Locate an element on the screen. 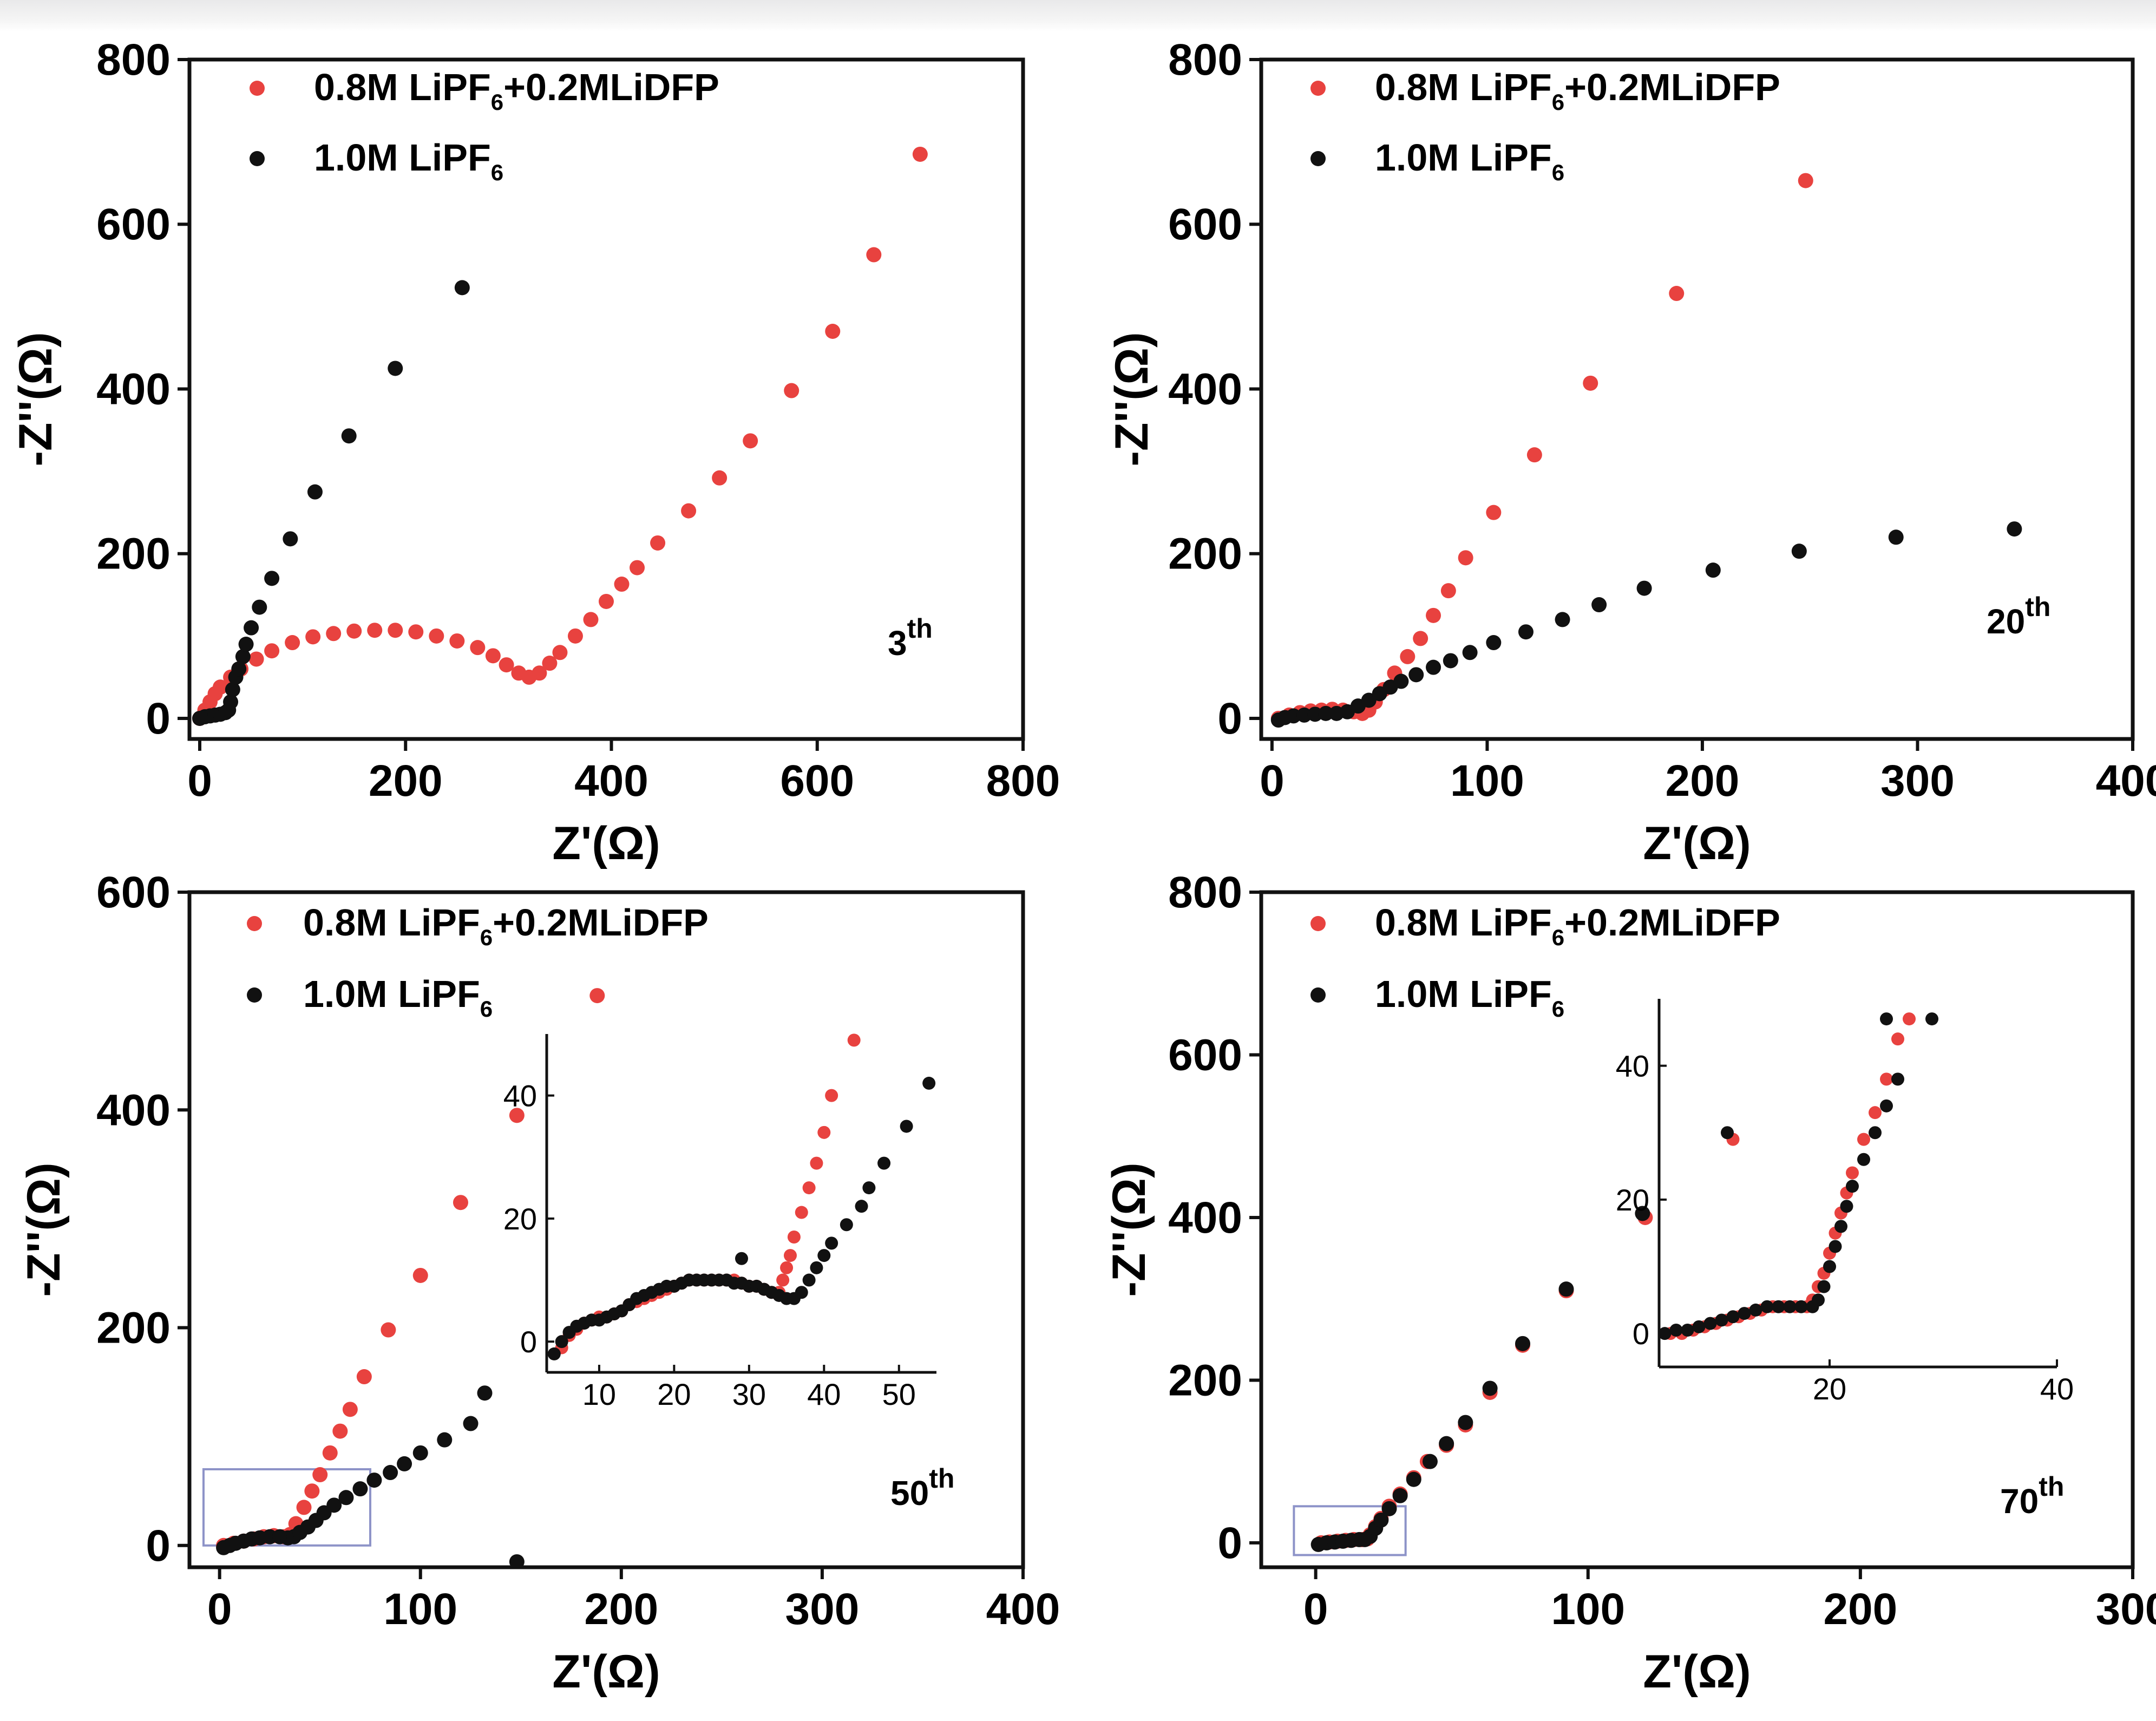 This screenshot has width=2156, height=1721. y-axis-title: -Z''(Ω) is located at coordinates (44, 1229).